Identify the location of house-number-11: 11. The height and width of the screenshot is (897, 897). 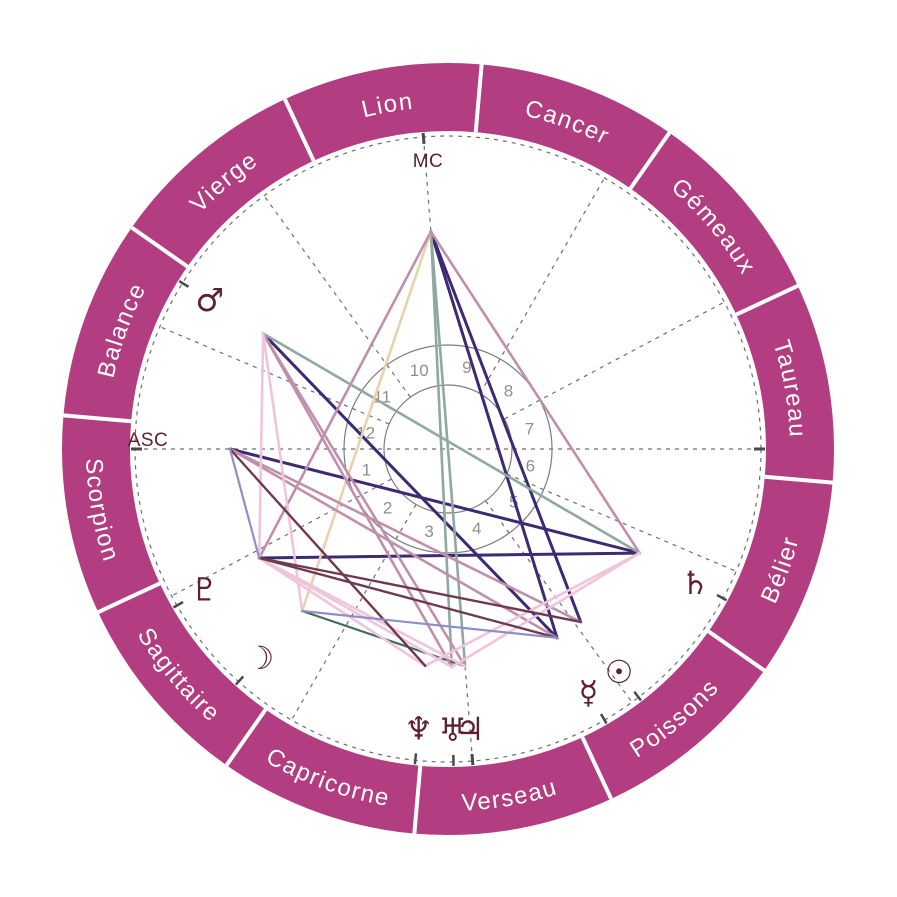
(382, 397).